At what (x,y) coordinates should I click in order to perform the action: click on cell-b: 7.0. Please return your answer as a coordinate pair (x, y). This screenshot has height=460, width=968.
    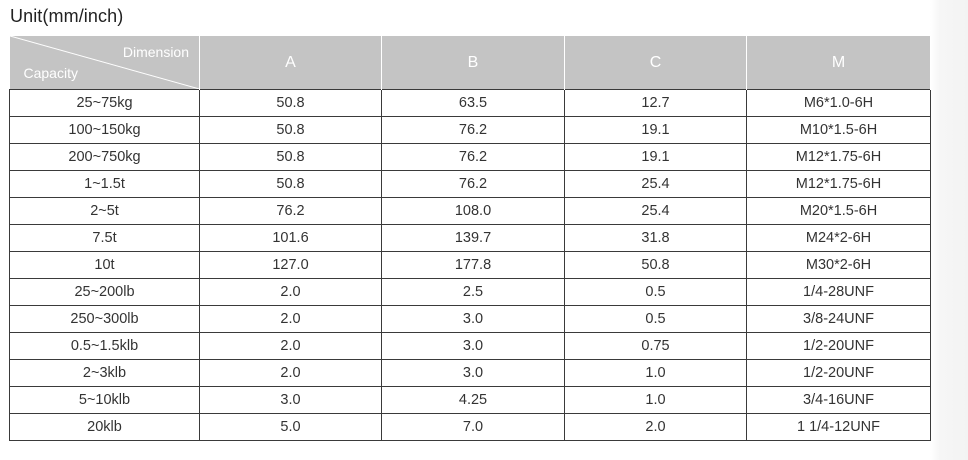
    Looking at the image, I should click on (473, 427).